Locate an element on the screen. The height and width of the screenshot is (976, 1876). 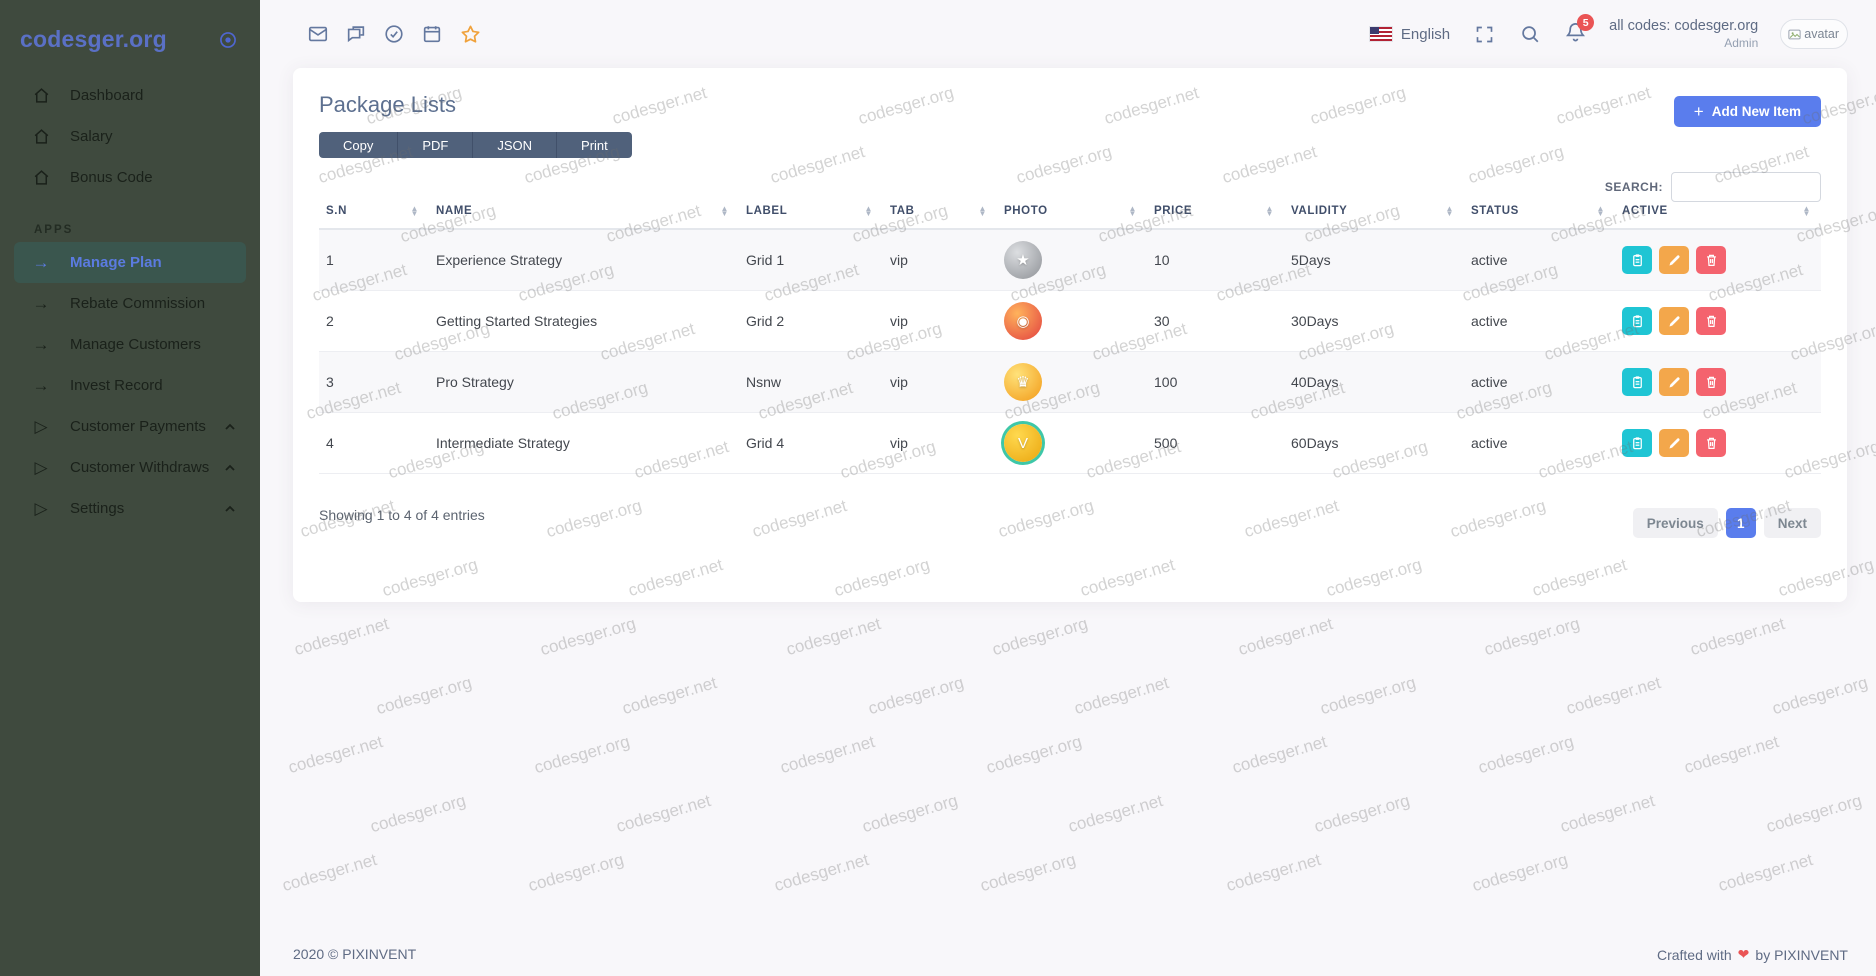
sidebar-item-label: Rebate Commission is located at coordinates (138, 303).